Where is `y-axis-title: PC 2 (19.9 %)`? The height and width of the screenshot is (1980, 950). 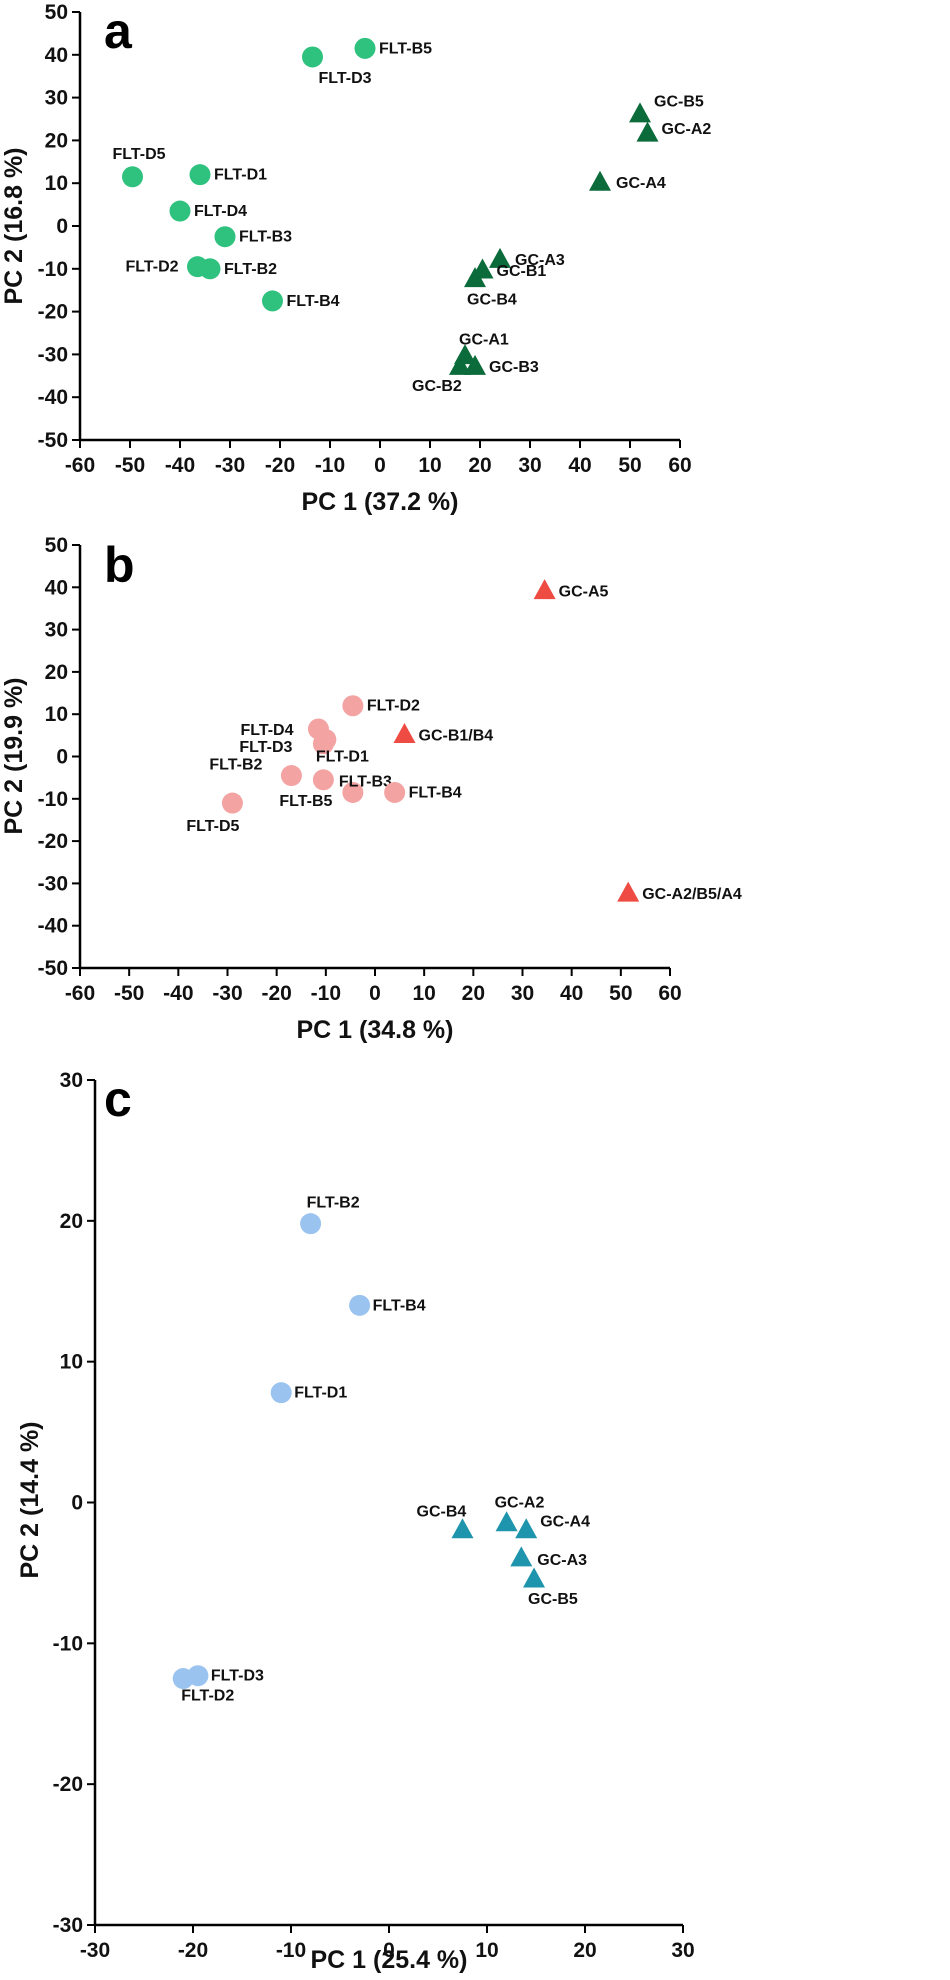
y-axis-title: PC 2 (19.9 %) is located at coordinates (14, 755).